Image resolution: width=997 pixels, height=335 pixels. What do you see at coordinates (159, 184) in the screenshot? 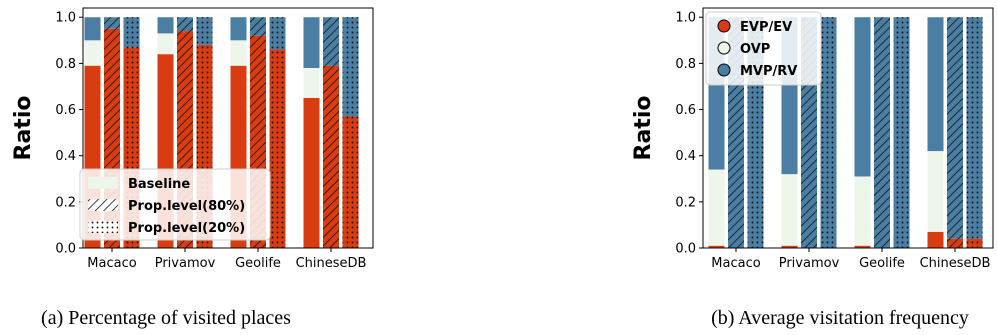
I see `legend-label-baseline: Baseline` at bounding box center [159, 184].